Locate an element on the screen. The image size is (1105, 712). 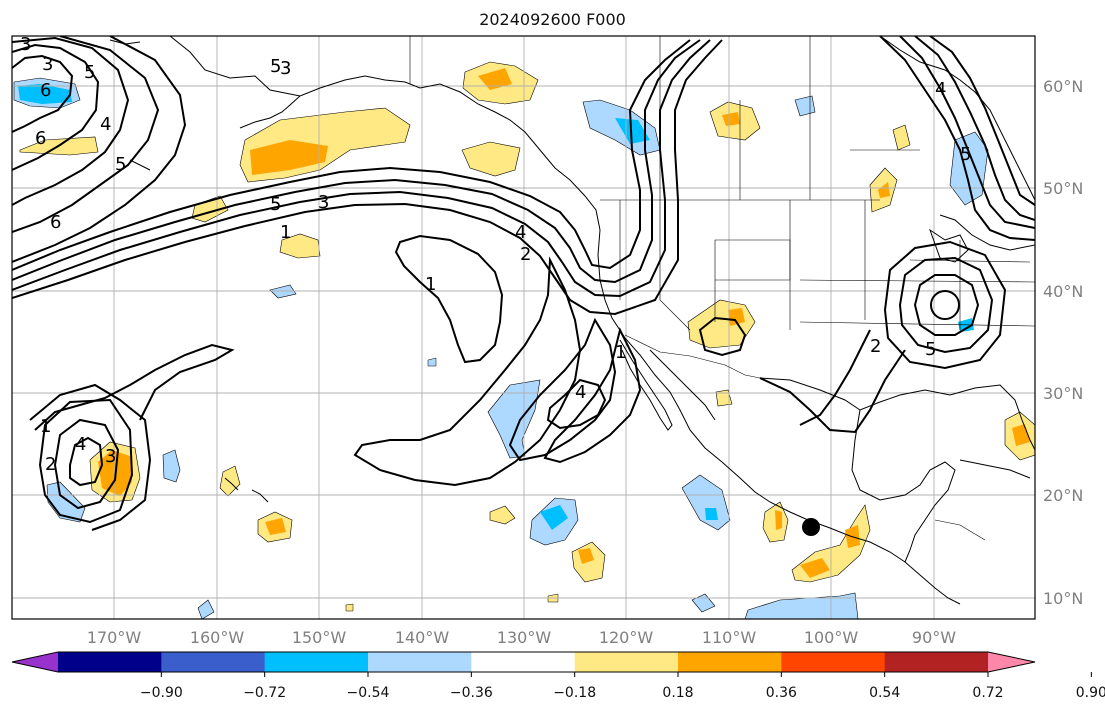
colorbar-outline is located at coordinates (523, 662).